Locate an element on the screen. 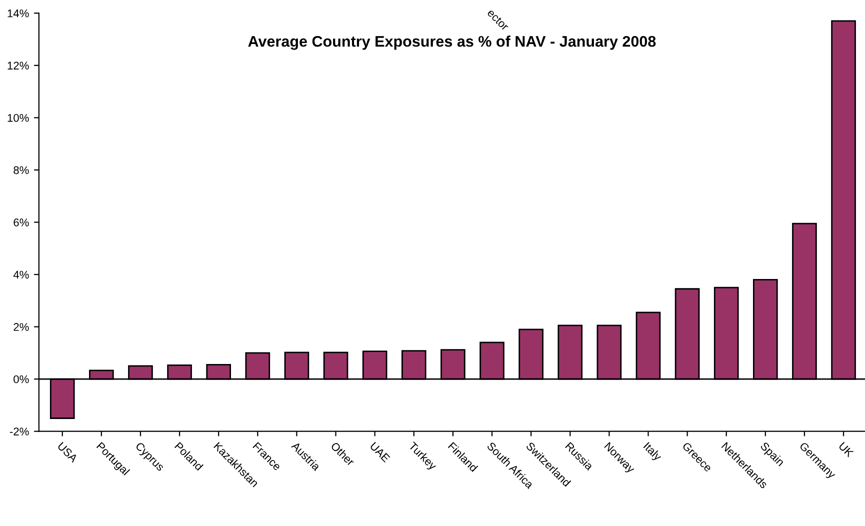  x-tick-label: Italy is located at coordinates (652, 452).